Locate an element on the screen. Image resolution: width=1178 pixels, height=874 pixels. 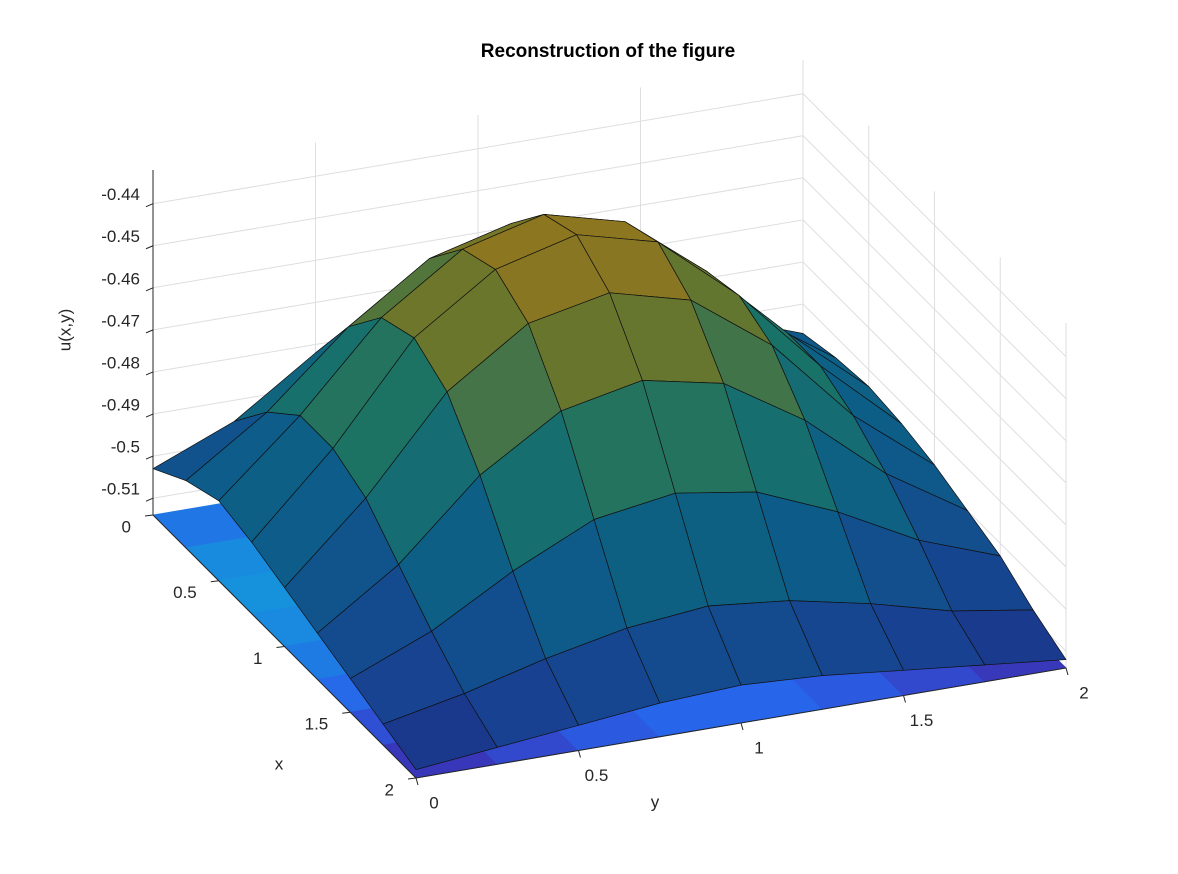
y-tick-label: 2 is located at coordinates (1083, 692).